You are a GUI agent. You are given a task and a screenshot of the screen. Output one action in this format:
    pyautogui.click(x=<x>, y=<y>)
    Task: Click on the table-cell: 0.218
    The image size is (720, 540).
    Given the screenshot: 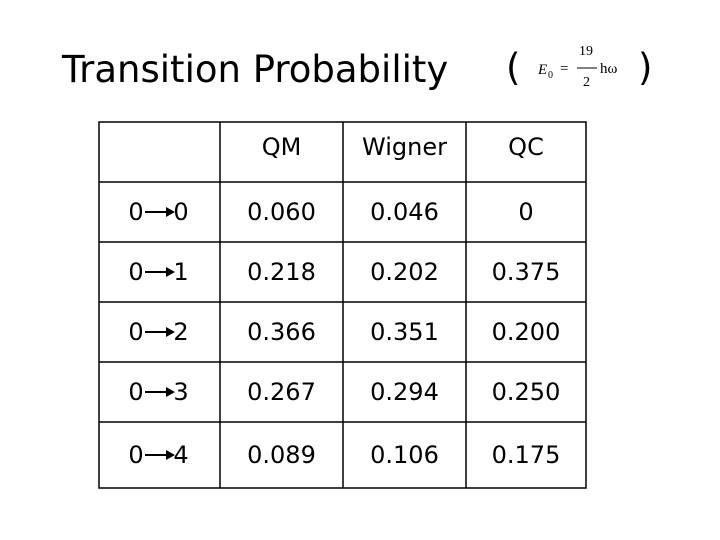 What is the action you would take?
    pyautogui.click(x=281, y=272)
    